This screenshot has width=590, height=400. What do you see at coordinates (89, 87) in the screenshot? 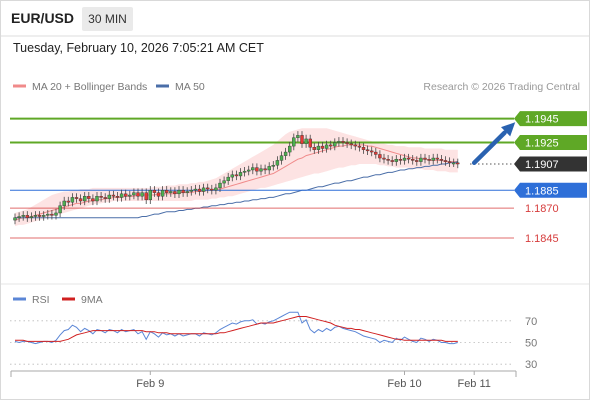
I see `legend-label: MA 20 + Bollinger Bands` at bounding box center [89, 87].